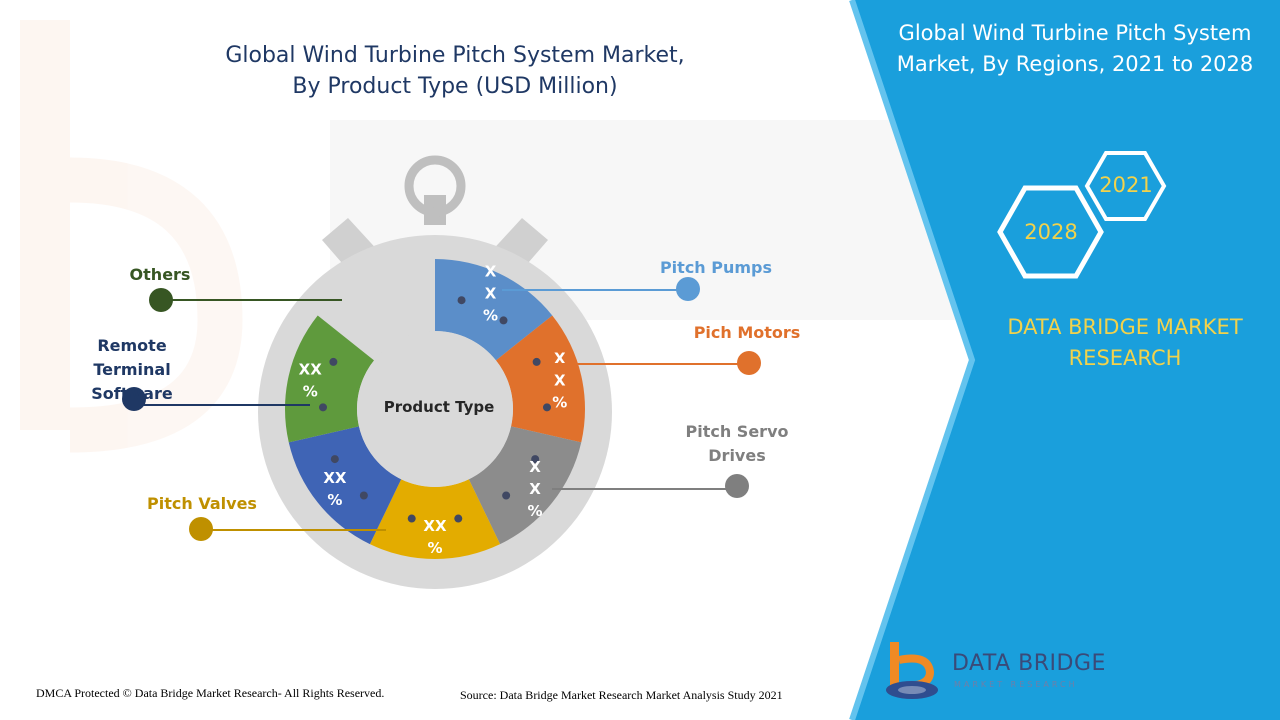  What do you see at coordinates (1125, 343) in the screenshot?
I see `brand-name: DATA BRIDGE MARKET RESEARCH` at bounding box center [1125, 343].